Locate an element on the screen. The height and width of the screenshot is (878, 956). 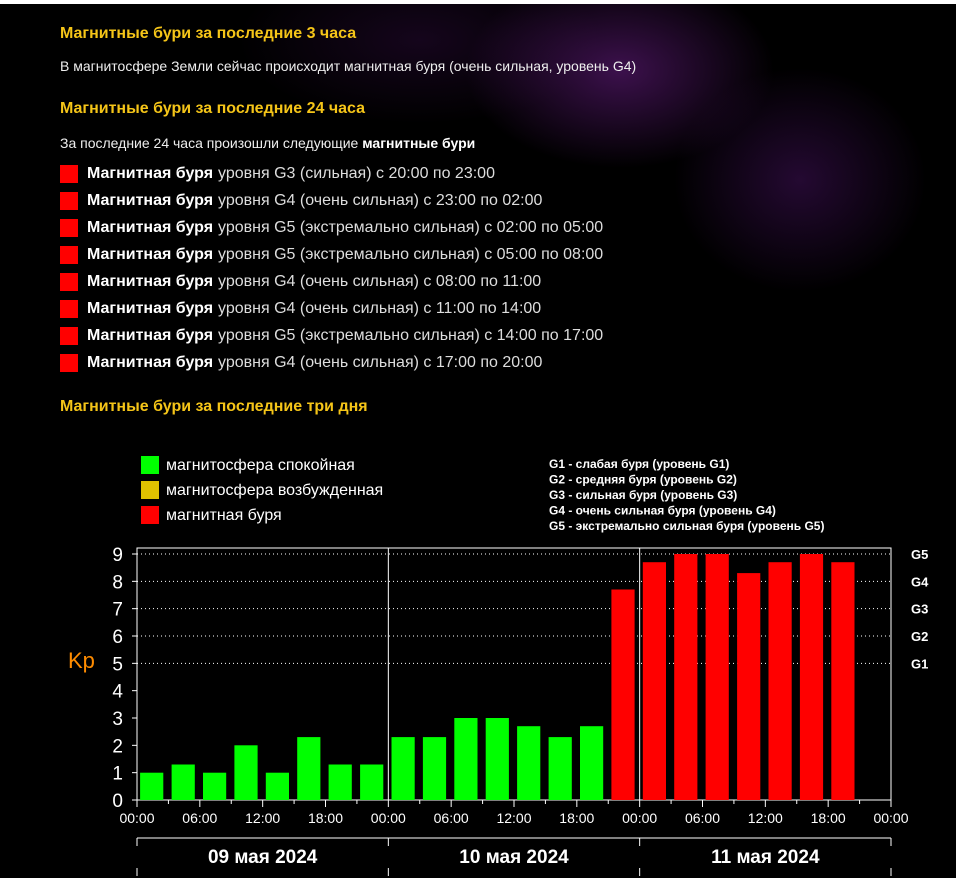
legend-label-storm: магнитная буря is located at coordinates (224, 515).